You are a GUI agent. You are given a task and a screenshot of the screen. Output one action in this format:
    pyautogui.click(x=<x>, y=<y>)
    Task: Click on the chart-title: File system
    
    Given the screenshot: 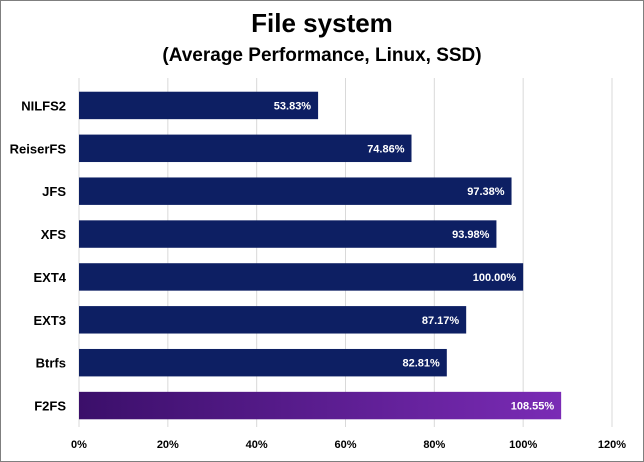 What is the action you would take?
    pyautogui.click(x=322, y=23)
    